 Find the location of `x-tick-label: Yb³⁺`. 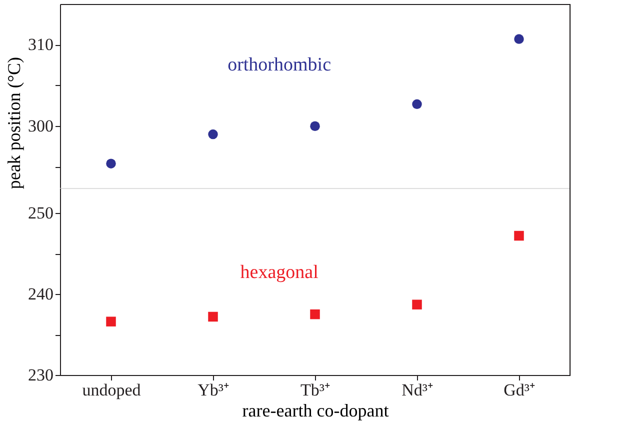

x-tick-label: Yb³⁺ is located at coordinates (214, 390).